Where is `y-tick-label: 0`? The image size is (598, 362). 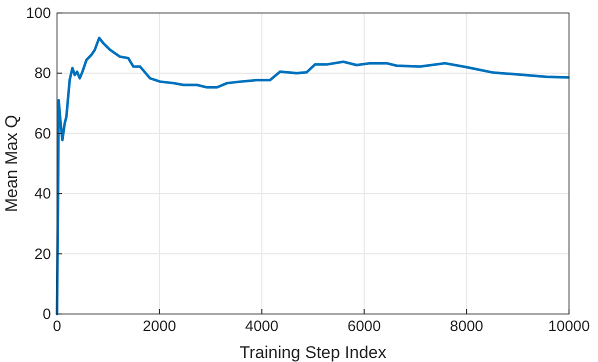 y-tick-label: 0 is located at coordinates (46, 314).